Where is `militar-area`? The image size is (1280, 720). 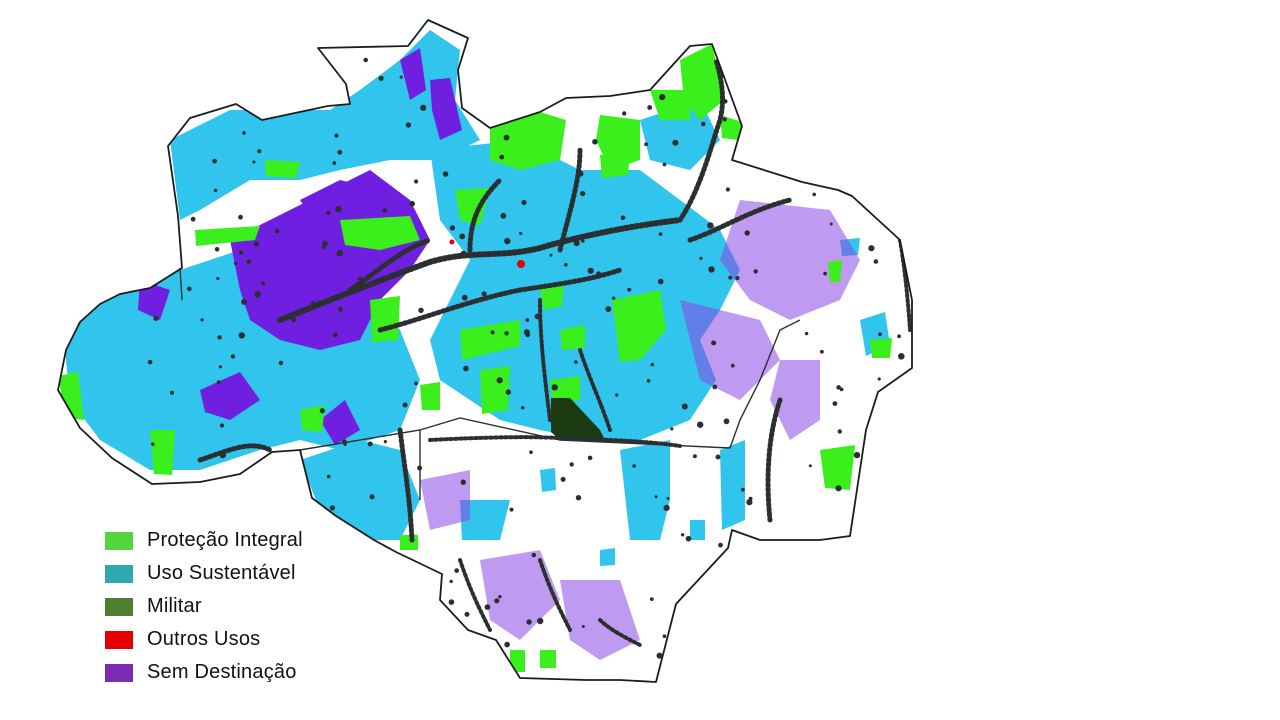 militar-area is located at coordinates (578, 419).